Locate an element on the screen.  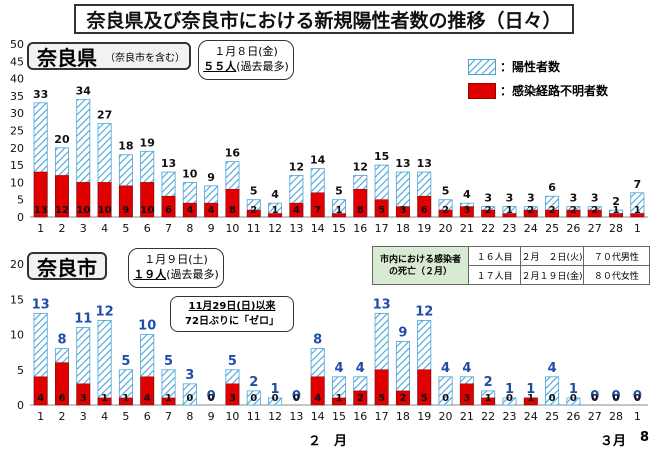
data-label-positive: 0 is located at coordinates (594, 396).